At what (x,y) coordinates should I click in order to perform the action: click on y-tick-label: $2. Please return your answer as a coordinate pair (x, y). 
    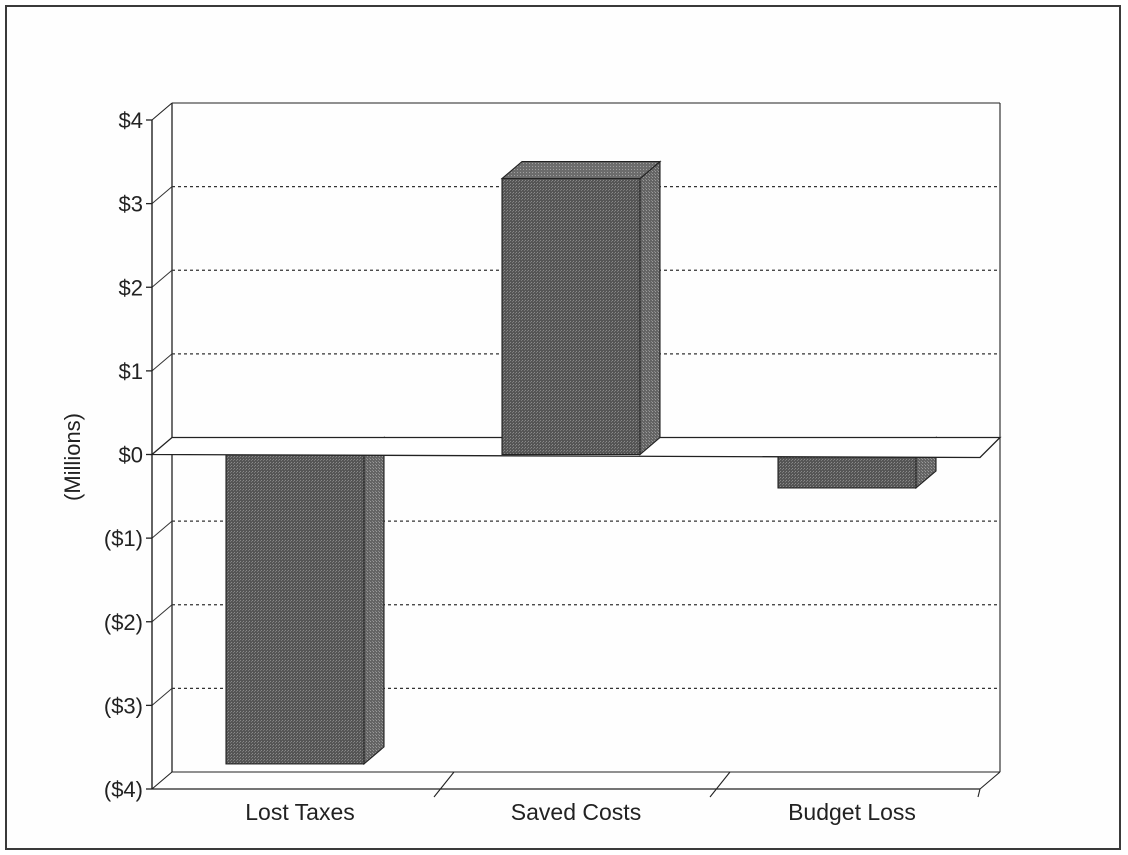
    Looking at the image, I should click on (131, 287).